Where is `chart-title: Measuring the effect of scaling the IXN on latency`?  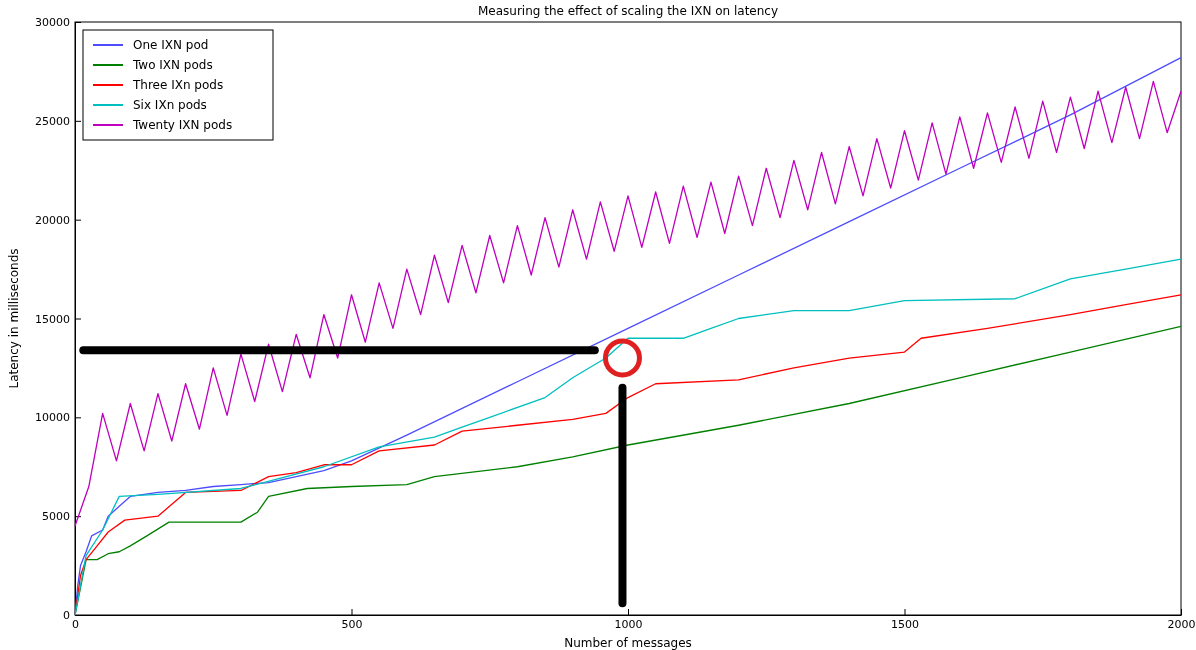 chart-title: Measuring the effect of scaling the IXN on latency is located at coordinates (628, 11).